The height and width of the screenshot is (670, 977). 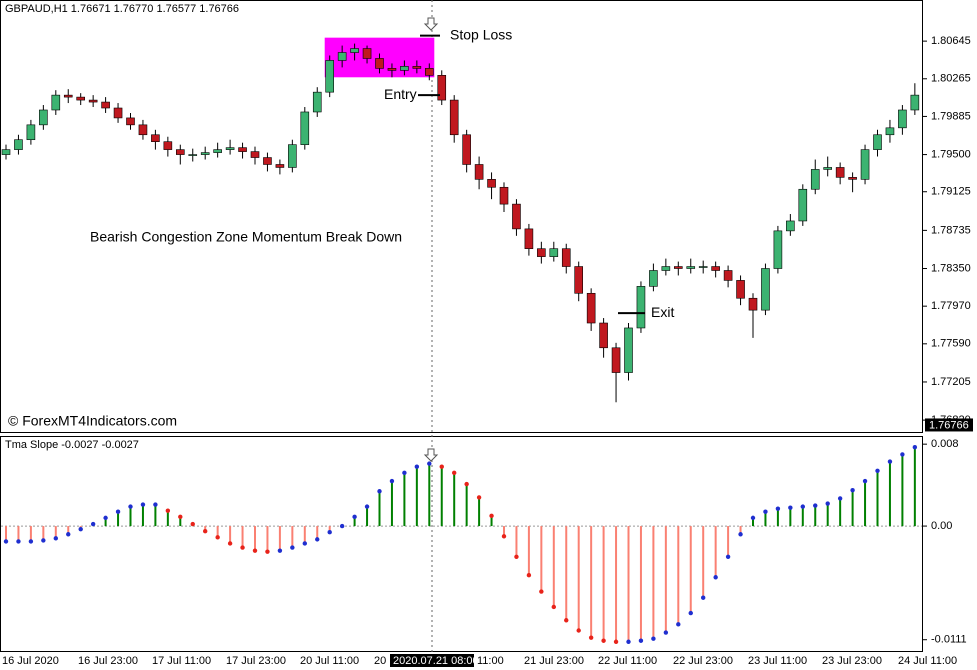 What do you see at coordinates (951, 382) in the screenshot?
I see `y-tick-label: 1.77205` at bounding box center [951, 382].